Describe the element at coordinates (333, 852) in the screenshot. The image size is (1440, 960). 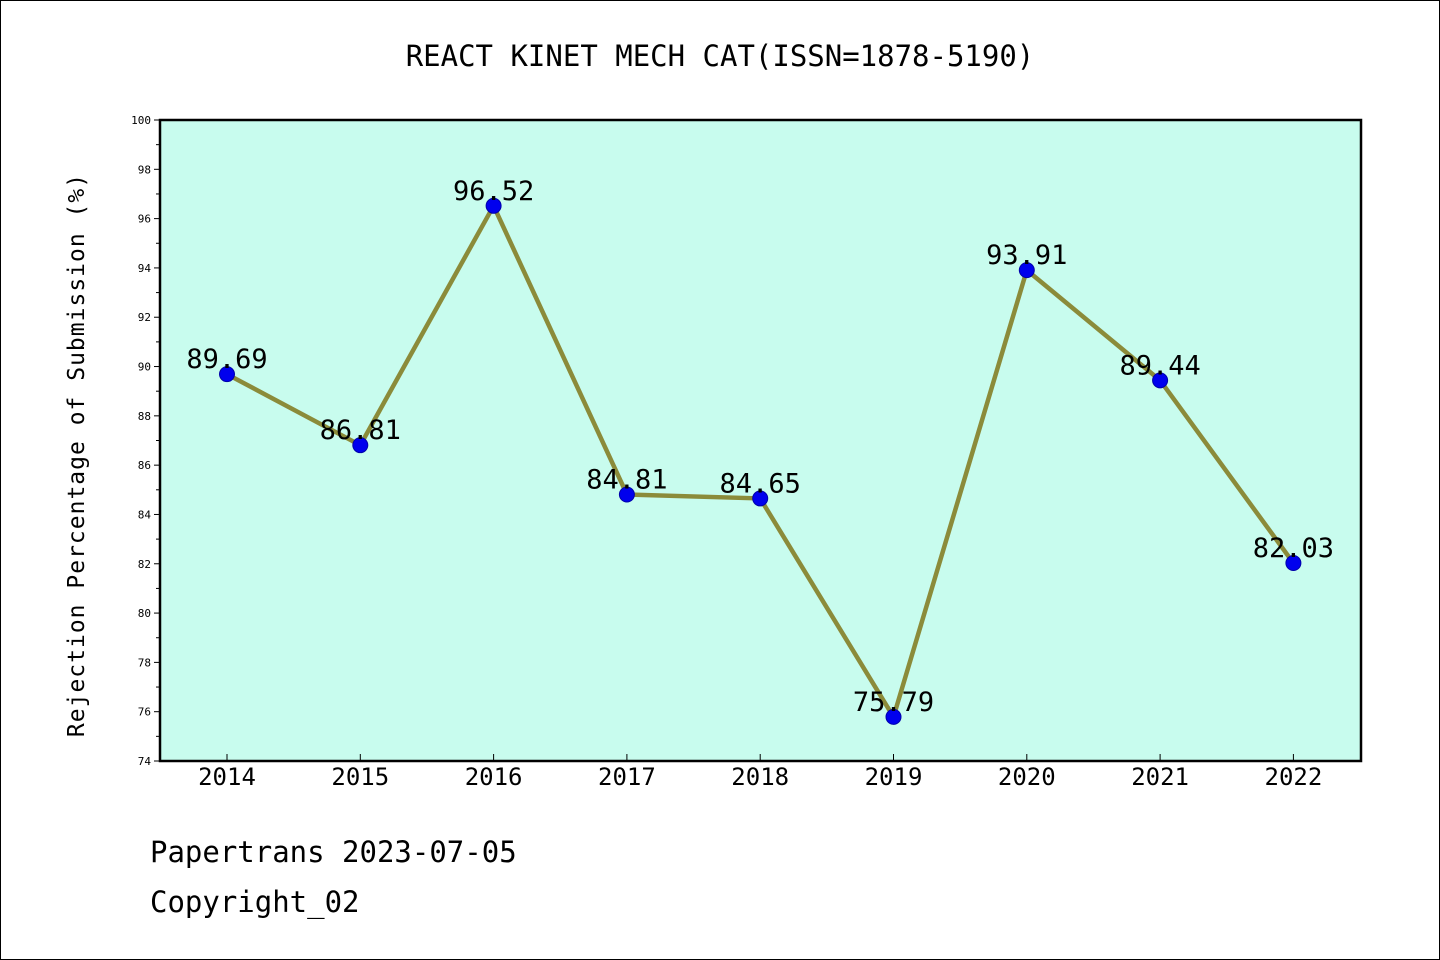
I see `footer-date: Papertrans 2023-07-05` at that location.